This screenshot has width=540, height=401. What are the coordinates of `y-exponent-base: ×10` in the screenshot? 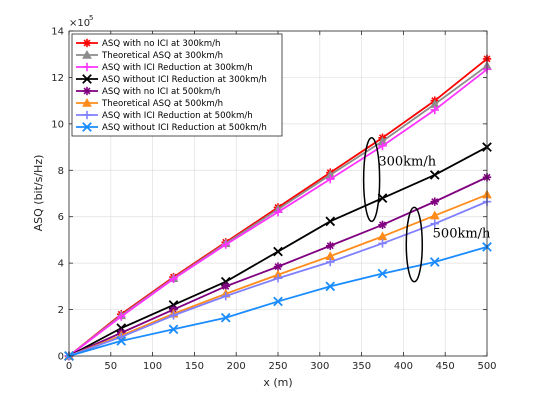 It's located at (79, 23).